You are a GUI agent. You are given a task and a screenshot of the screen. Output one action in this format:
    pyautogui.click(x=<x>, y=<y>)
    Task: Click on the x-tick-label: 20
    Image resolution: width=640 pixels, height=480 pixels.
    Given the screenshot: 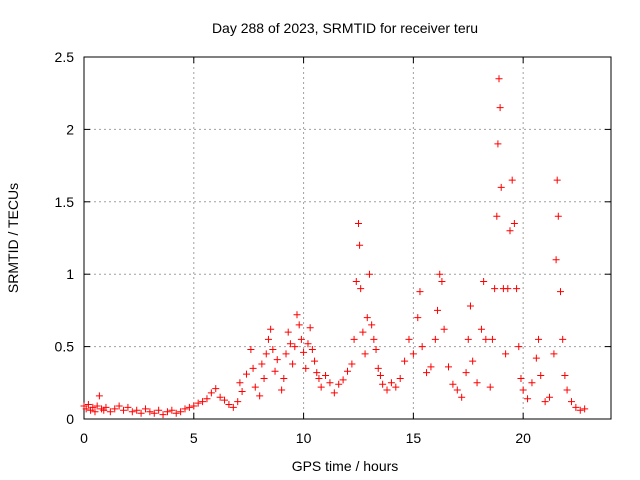 What is the action you would take?
    pyautogui.click(x=523, y=438)
    